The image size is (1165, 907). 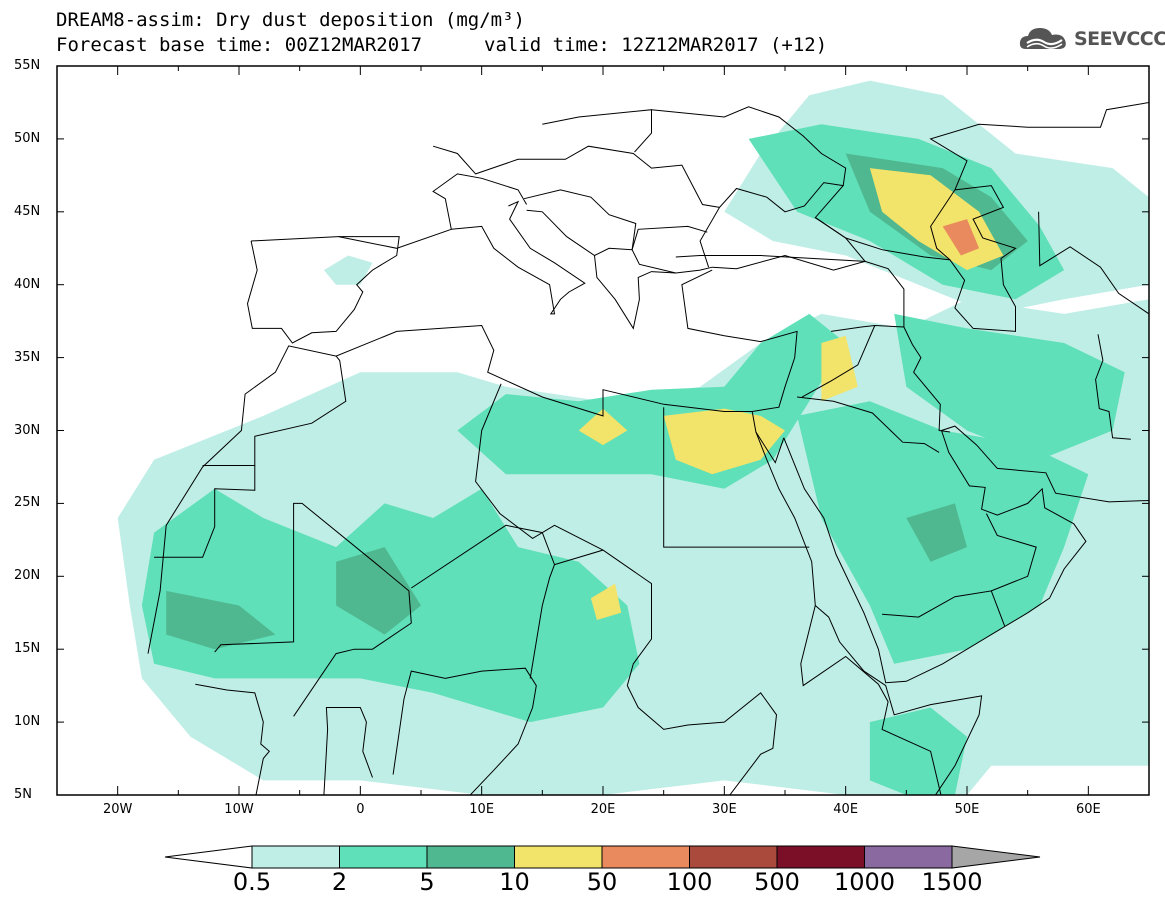 I want to click on coast-red-sea, so click(x=869, y=613).